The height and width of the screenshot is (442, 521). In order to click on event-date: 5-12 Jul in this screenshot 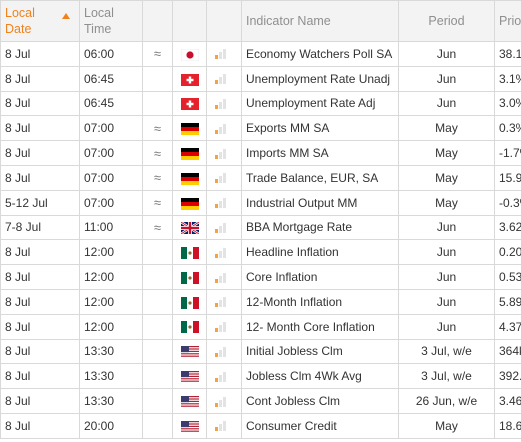, I will do `click(40, 202)`.